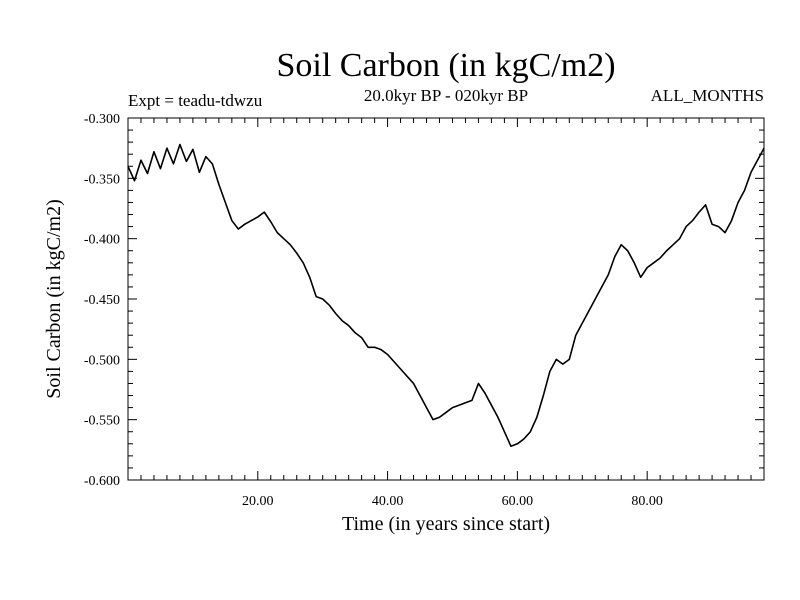 The width and height of the screenshot is (800, 600). I want to click on x-tick-label: 40.00, so click(388, 501).